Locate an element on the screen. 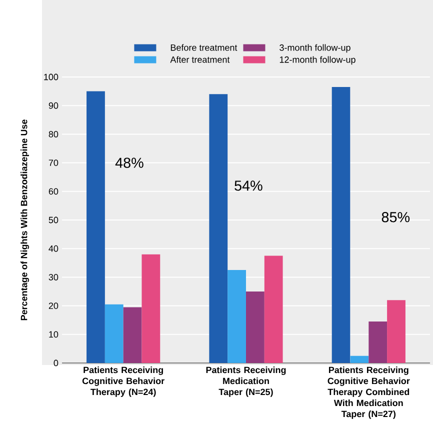  y-tick-label: 10 is located at coordinates (53, 334).